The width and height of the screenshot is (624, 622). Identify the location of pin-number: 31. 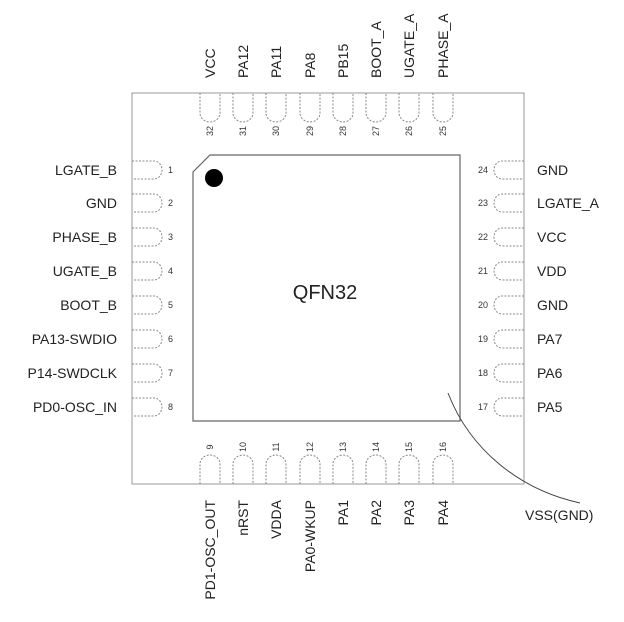
(243, 131).